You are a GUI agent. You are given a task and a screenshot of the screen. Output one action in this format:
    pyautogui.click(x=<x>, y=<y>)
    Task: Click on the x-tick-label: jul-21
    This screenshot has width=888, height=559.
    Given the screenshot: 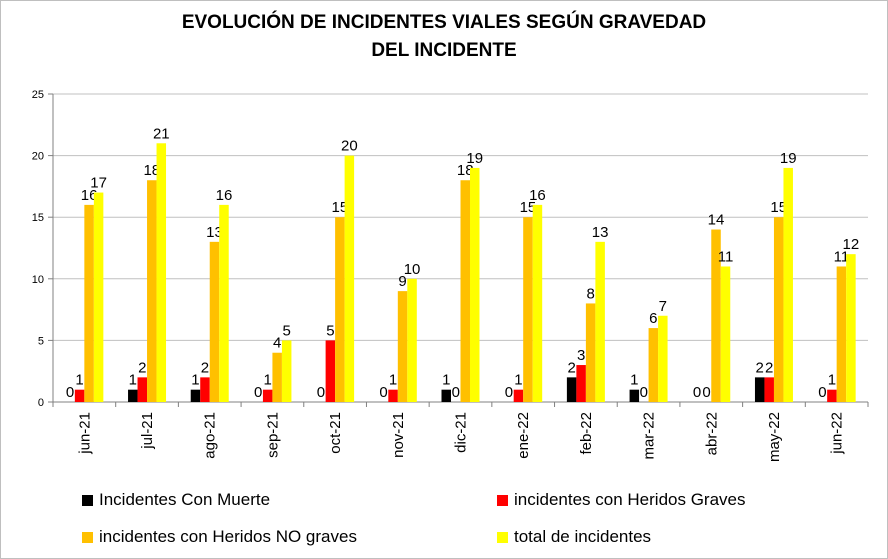 What is the action you would take?
    pyautogui.click(x=147, y=431)
    